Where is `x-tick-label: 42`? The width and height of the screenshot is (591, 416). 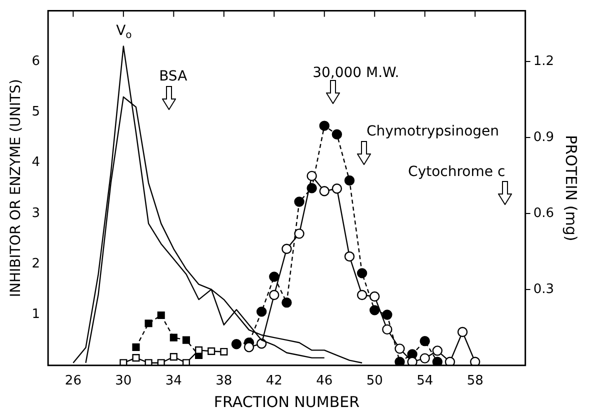 x-tick-label: 42 is located at coordinates (274, 381).